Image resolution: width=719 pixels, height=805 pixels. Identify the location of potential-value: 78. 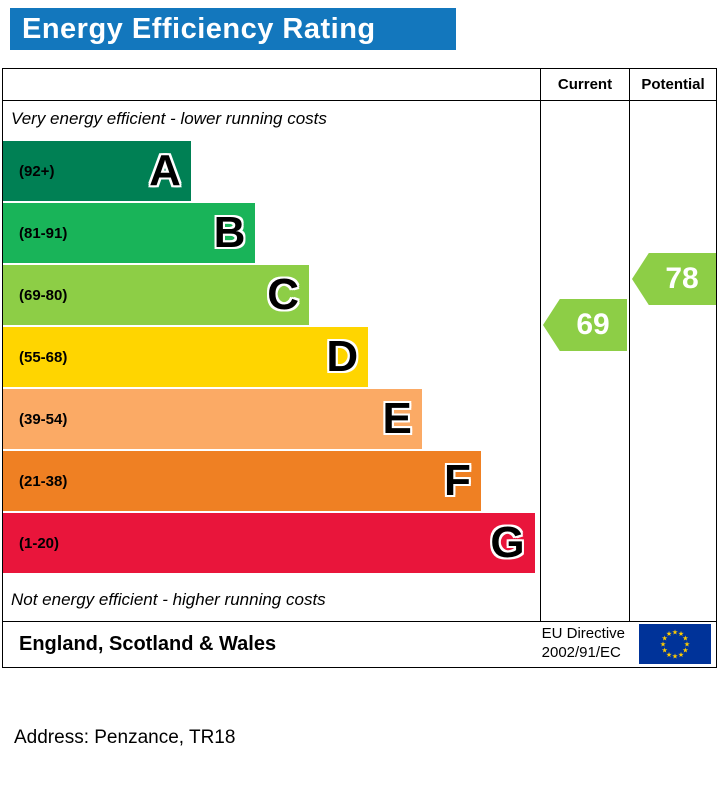
(682, 278).